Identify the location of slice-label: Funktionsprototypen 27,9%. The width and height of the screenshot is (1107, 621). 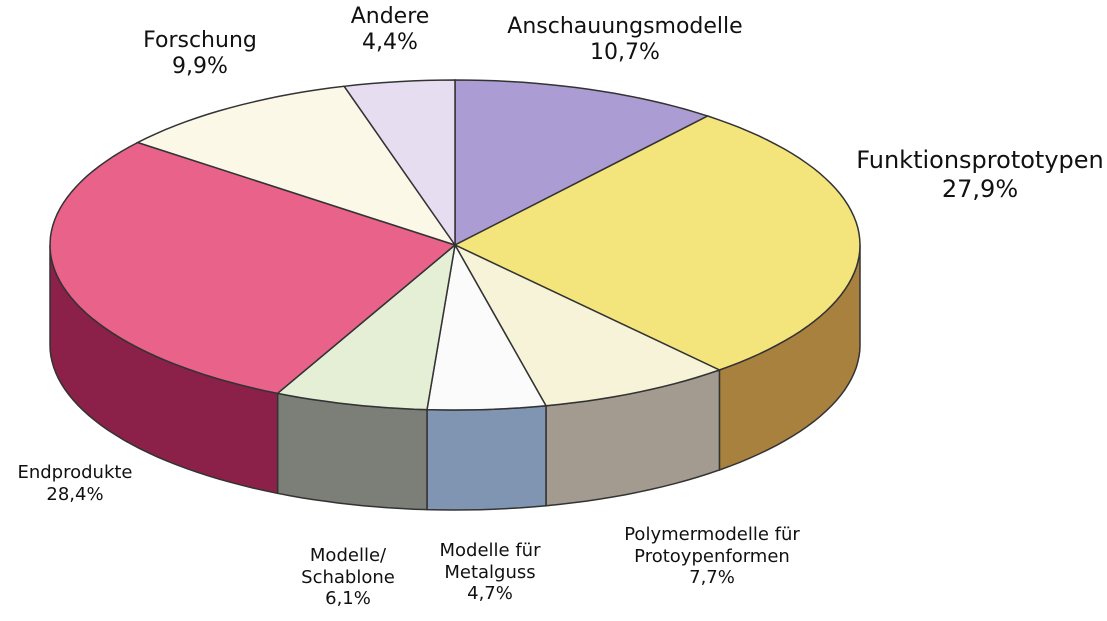
(963, 175).